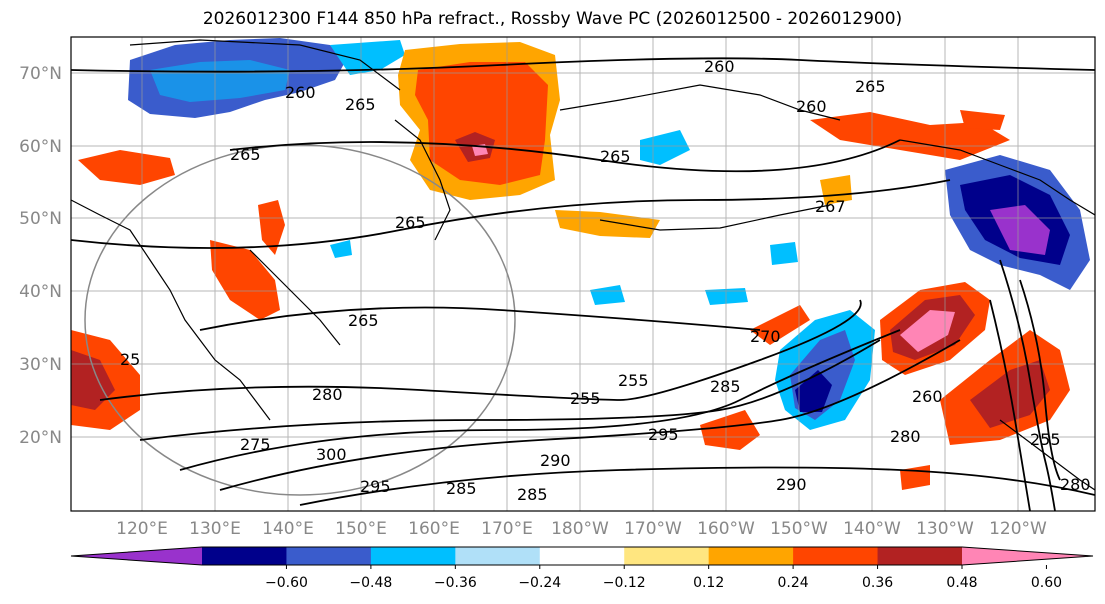 The width and height of the screenshot is (1105, 604). I want to click on colorbar-tick-label: 0.12, so click(708, 583).